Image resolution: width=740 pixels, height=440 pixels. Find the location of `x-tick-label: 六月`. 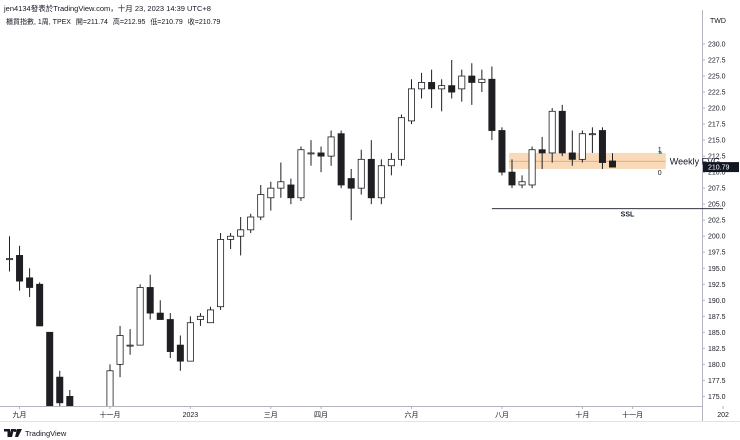

x-tick-label: 六月 is located at coordinates (412, 414).